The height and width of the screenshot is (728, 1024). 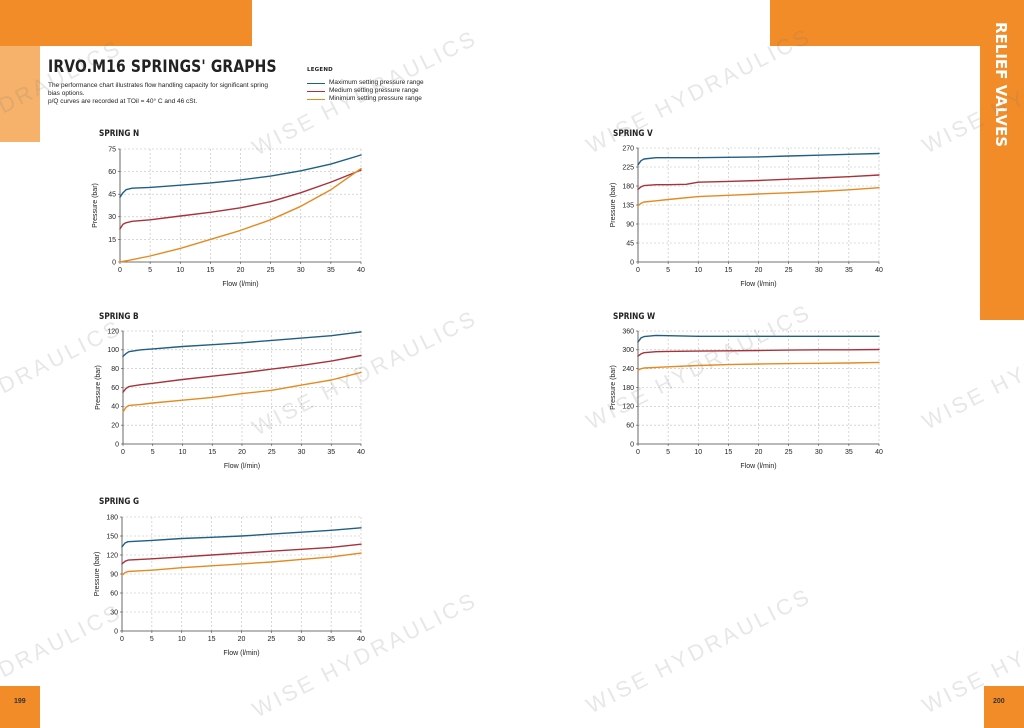 I want to click on y-tick-label: 80, so click(x=115, y=369).